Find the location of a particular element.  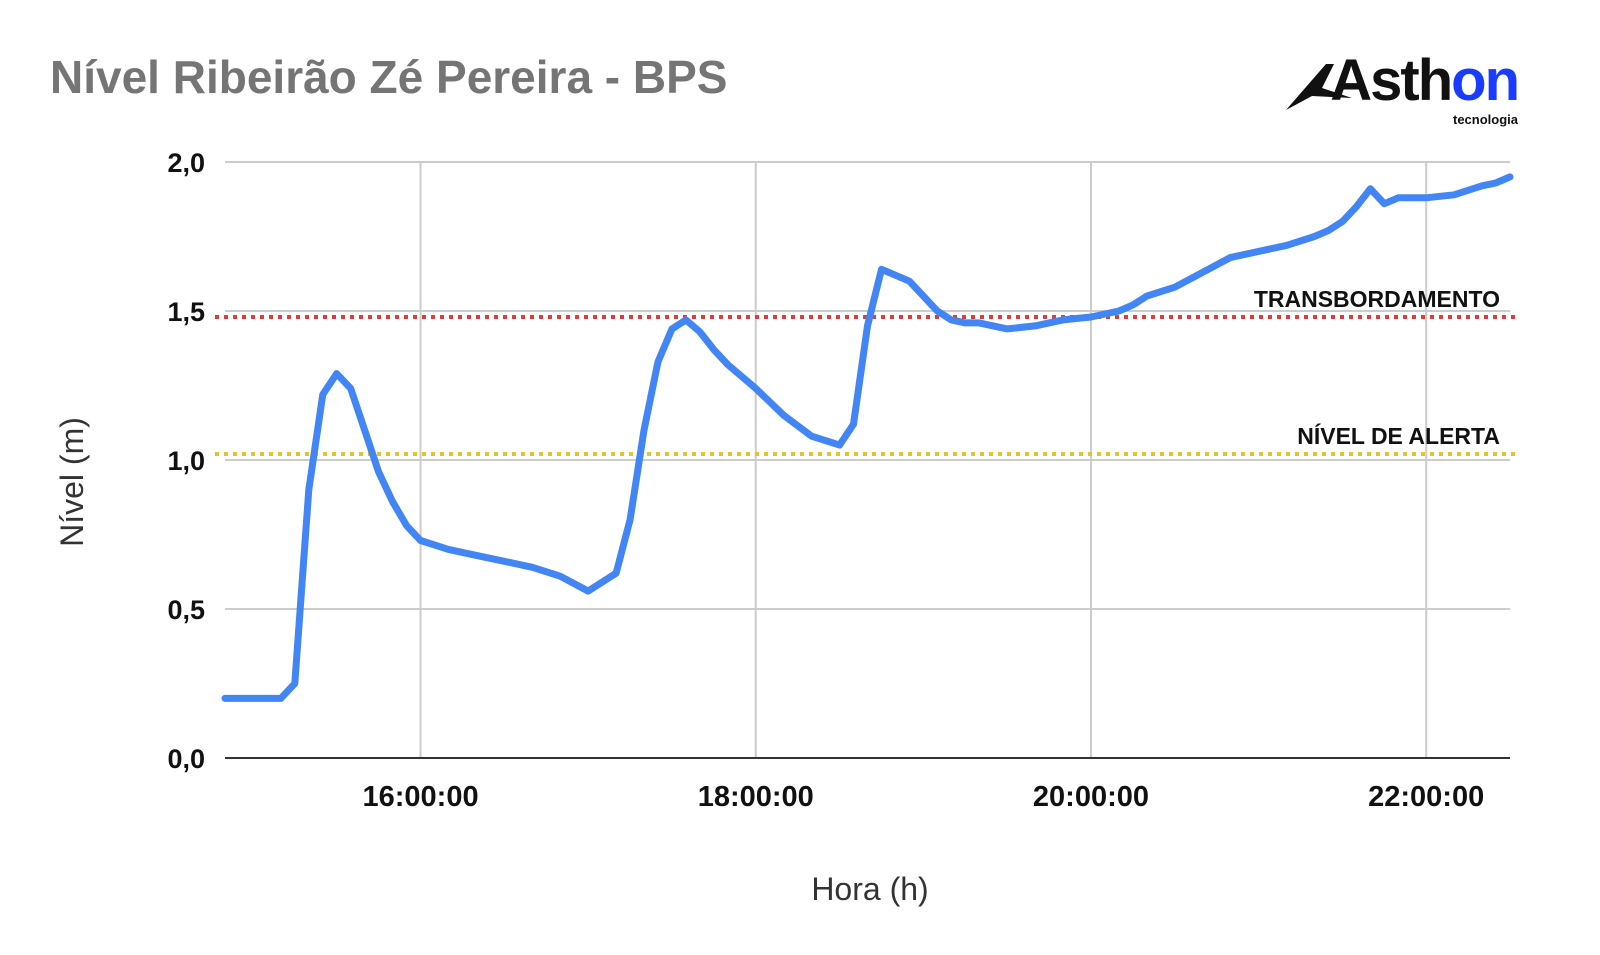

y-tick-label: 1,5 is located at coordinates (186, 312).